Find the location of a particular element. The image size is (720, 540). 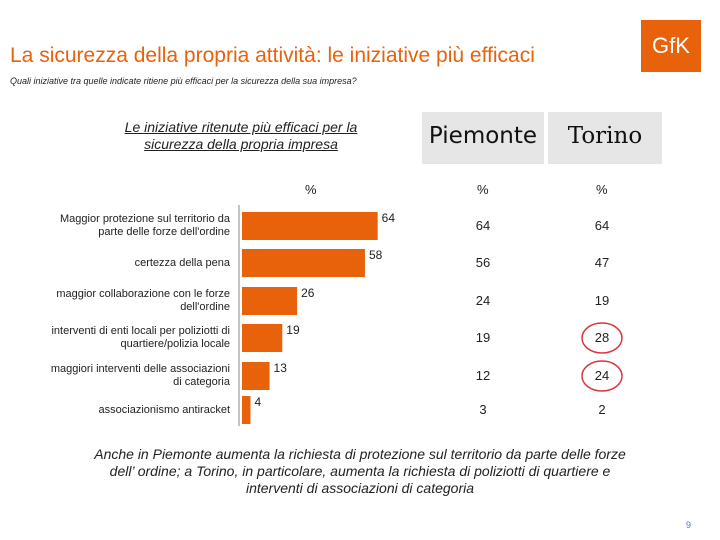

piemonte-value-1: 64 is located at coordinates (483, 225).